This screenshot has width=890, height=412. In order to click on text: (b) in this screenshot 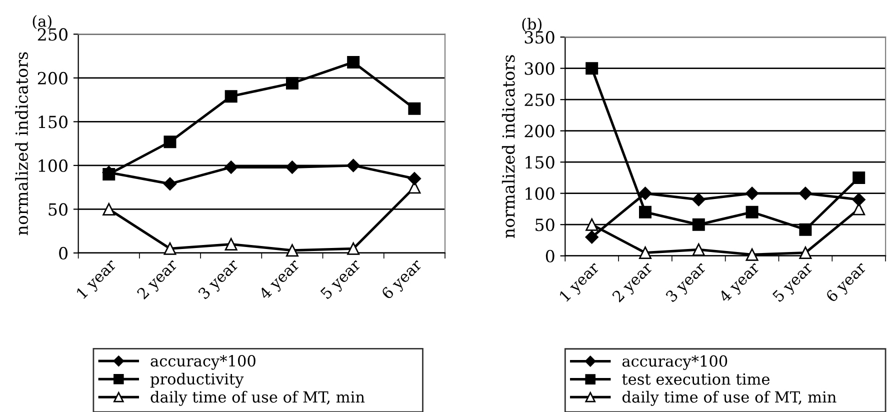, I will do `click(532, 25)`.